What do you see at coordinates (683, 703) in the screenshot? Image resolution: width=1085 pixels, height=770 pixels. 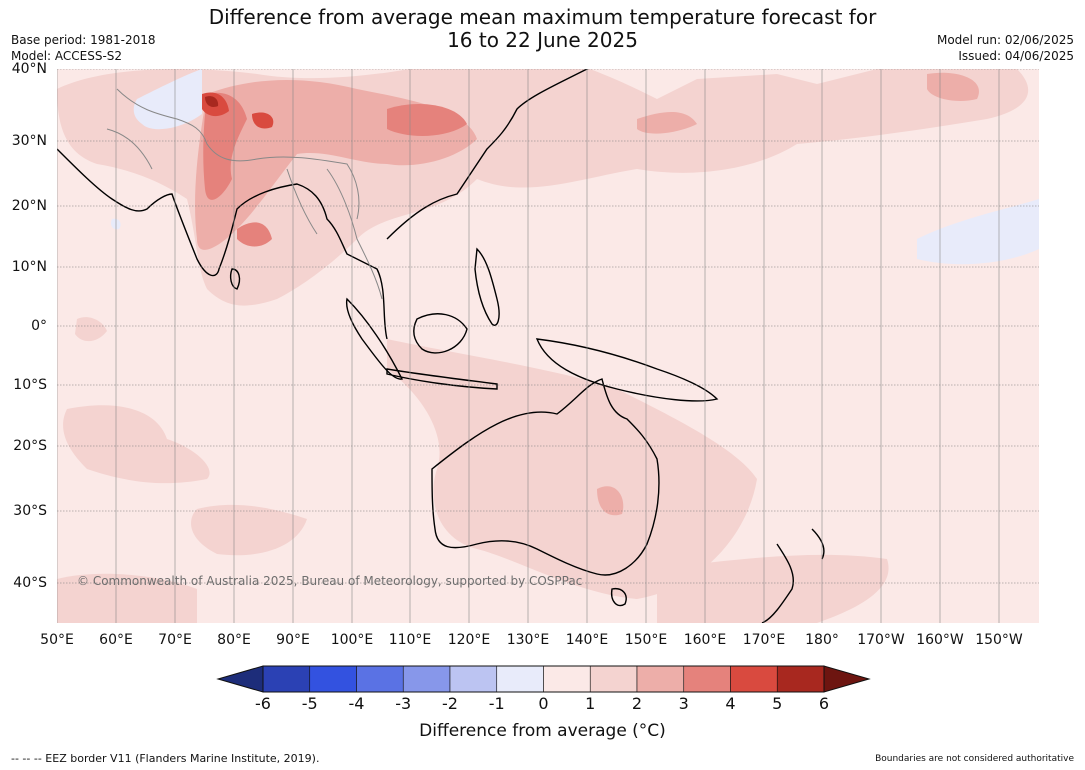 I see `colorbar-tick-label: 3` at bounding box center [683, 703].